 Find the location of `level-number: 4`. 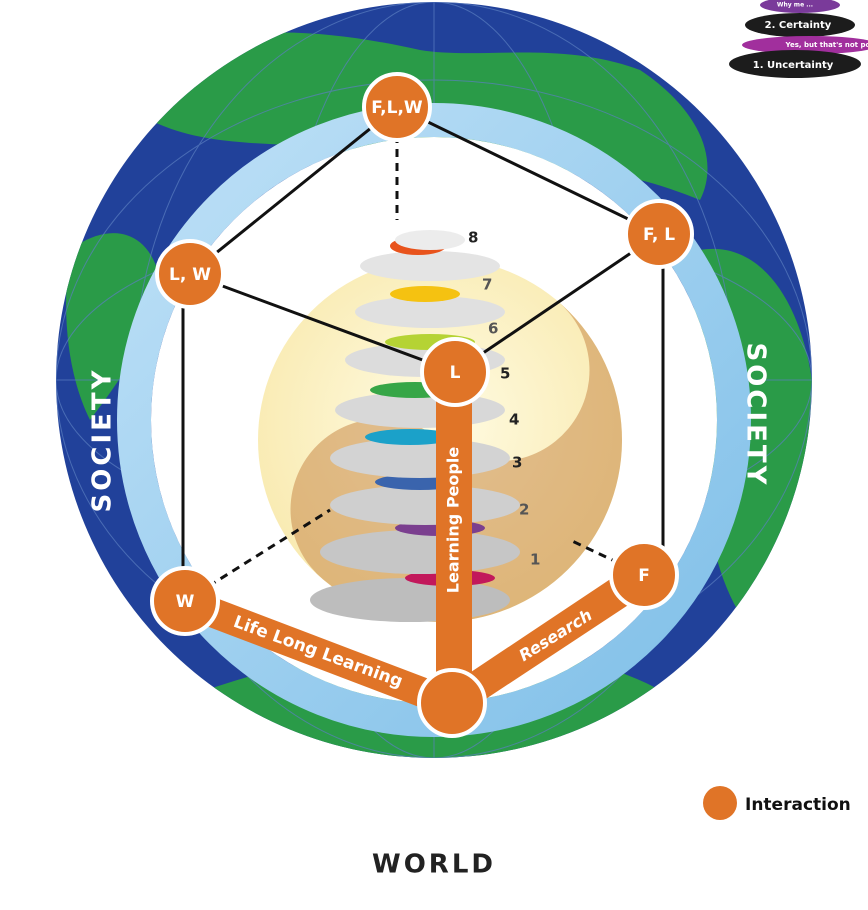

level-number: 4 is located at coordinates (514, 420).